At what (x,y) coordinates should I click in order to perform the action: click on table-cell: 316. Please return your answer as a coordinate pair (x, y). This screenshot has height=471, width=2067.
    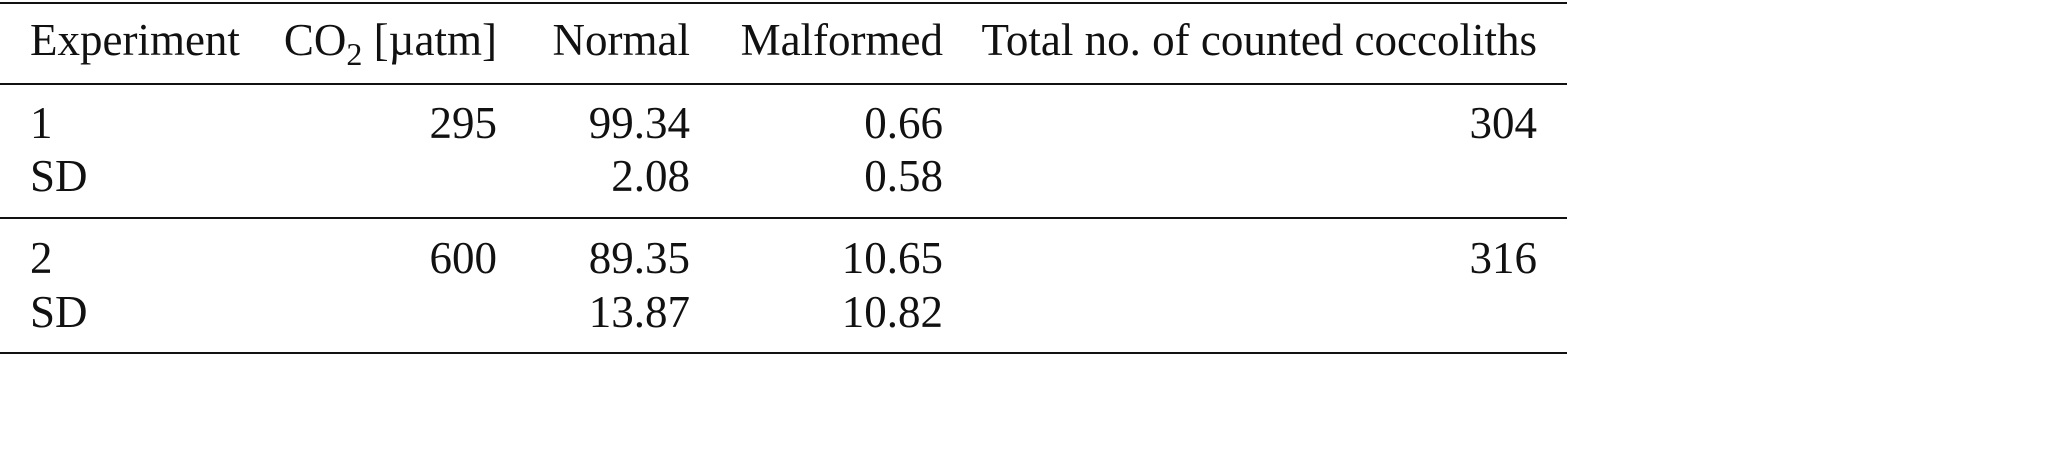
    Looking at the image, I should click on (1503, 258).